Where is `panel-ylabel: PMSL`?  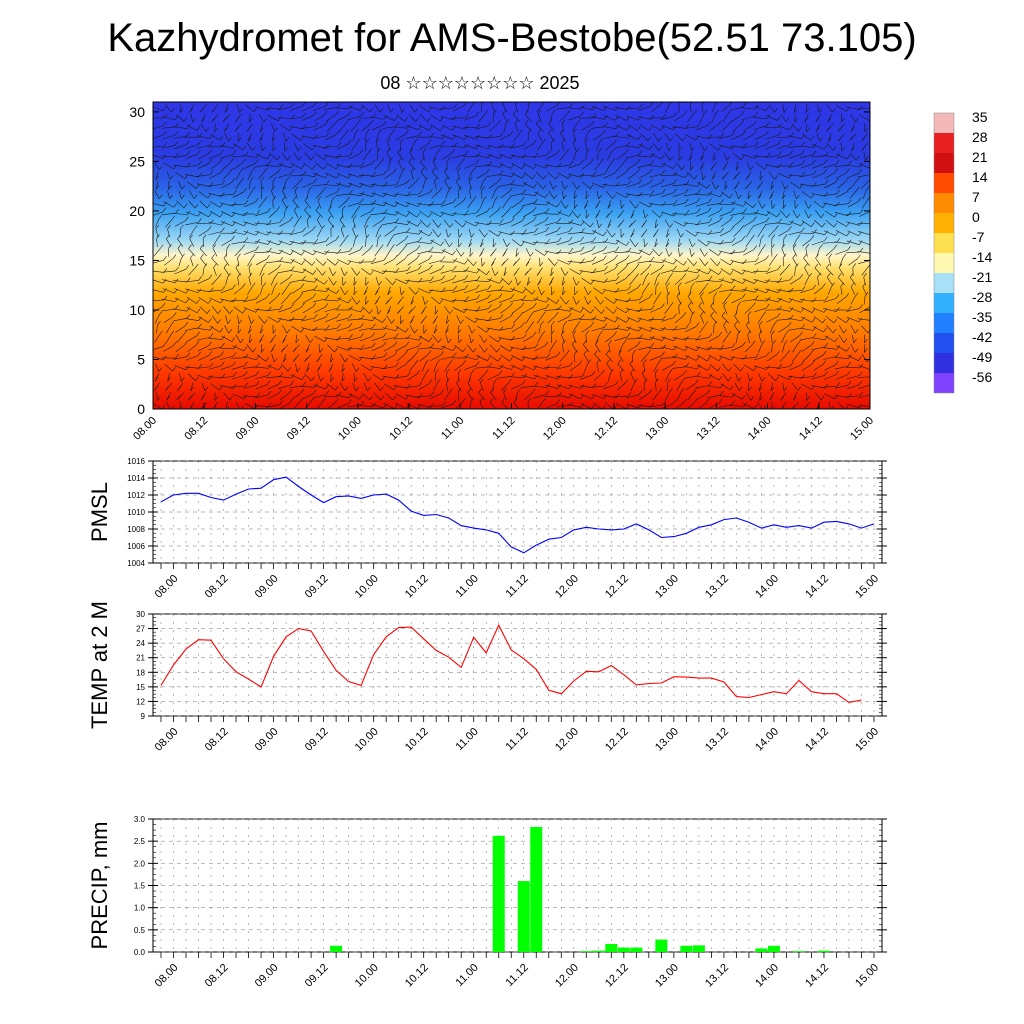 panel-ylabel: PMSL is located at coordinates (99, 512).